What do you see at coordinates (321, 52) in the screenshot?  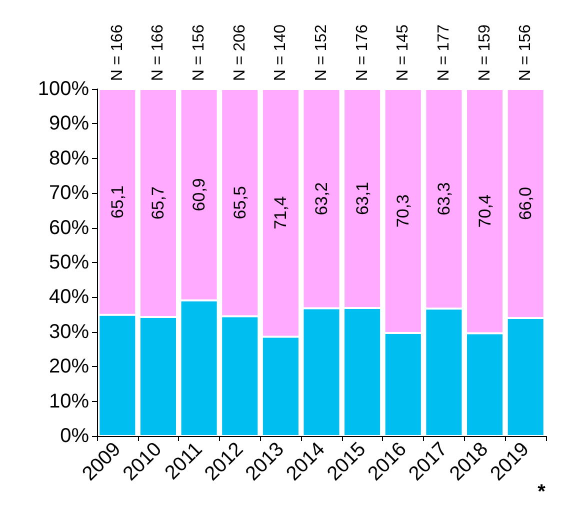 I see `annotation: N = 152` at bounding box center [321, 52].